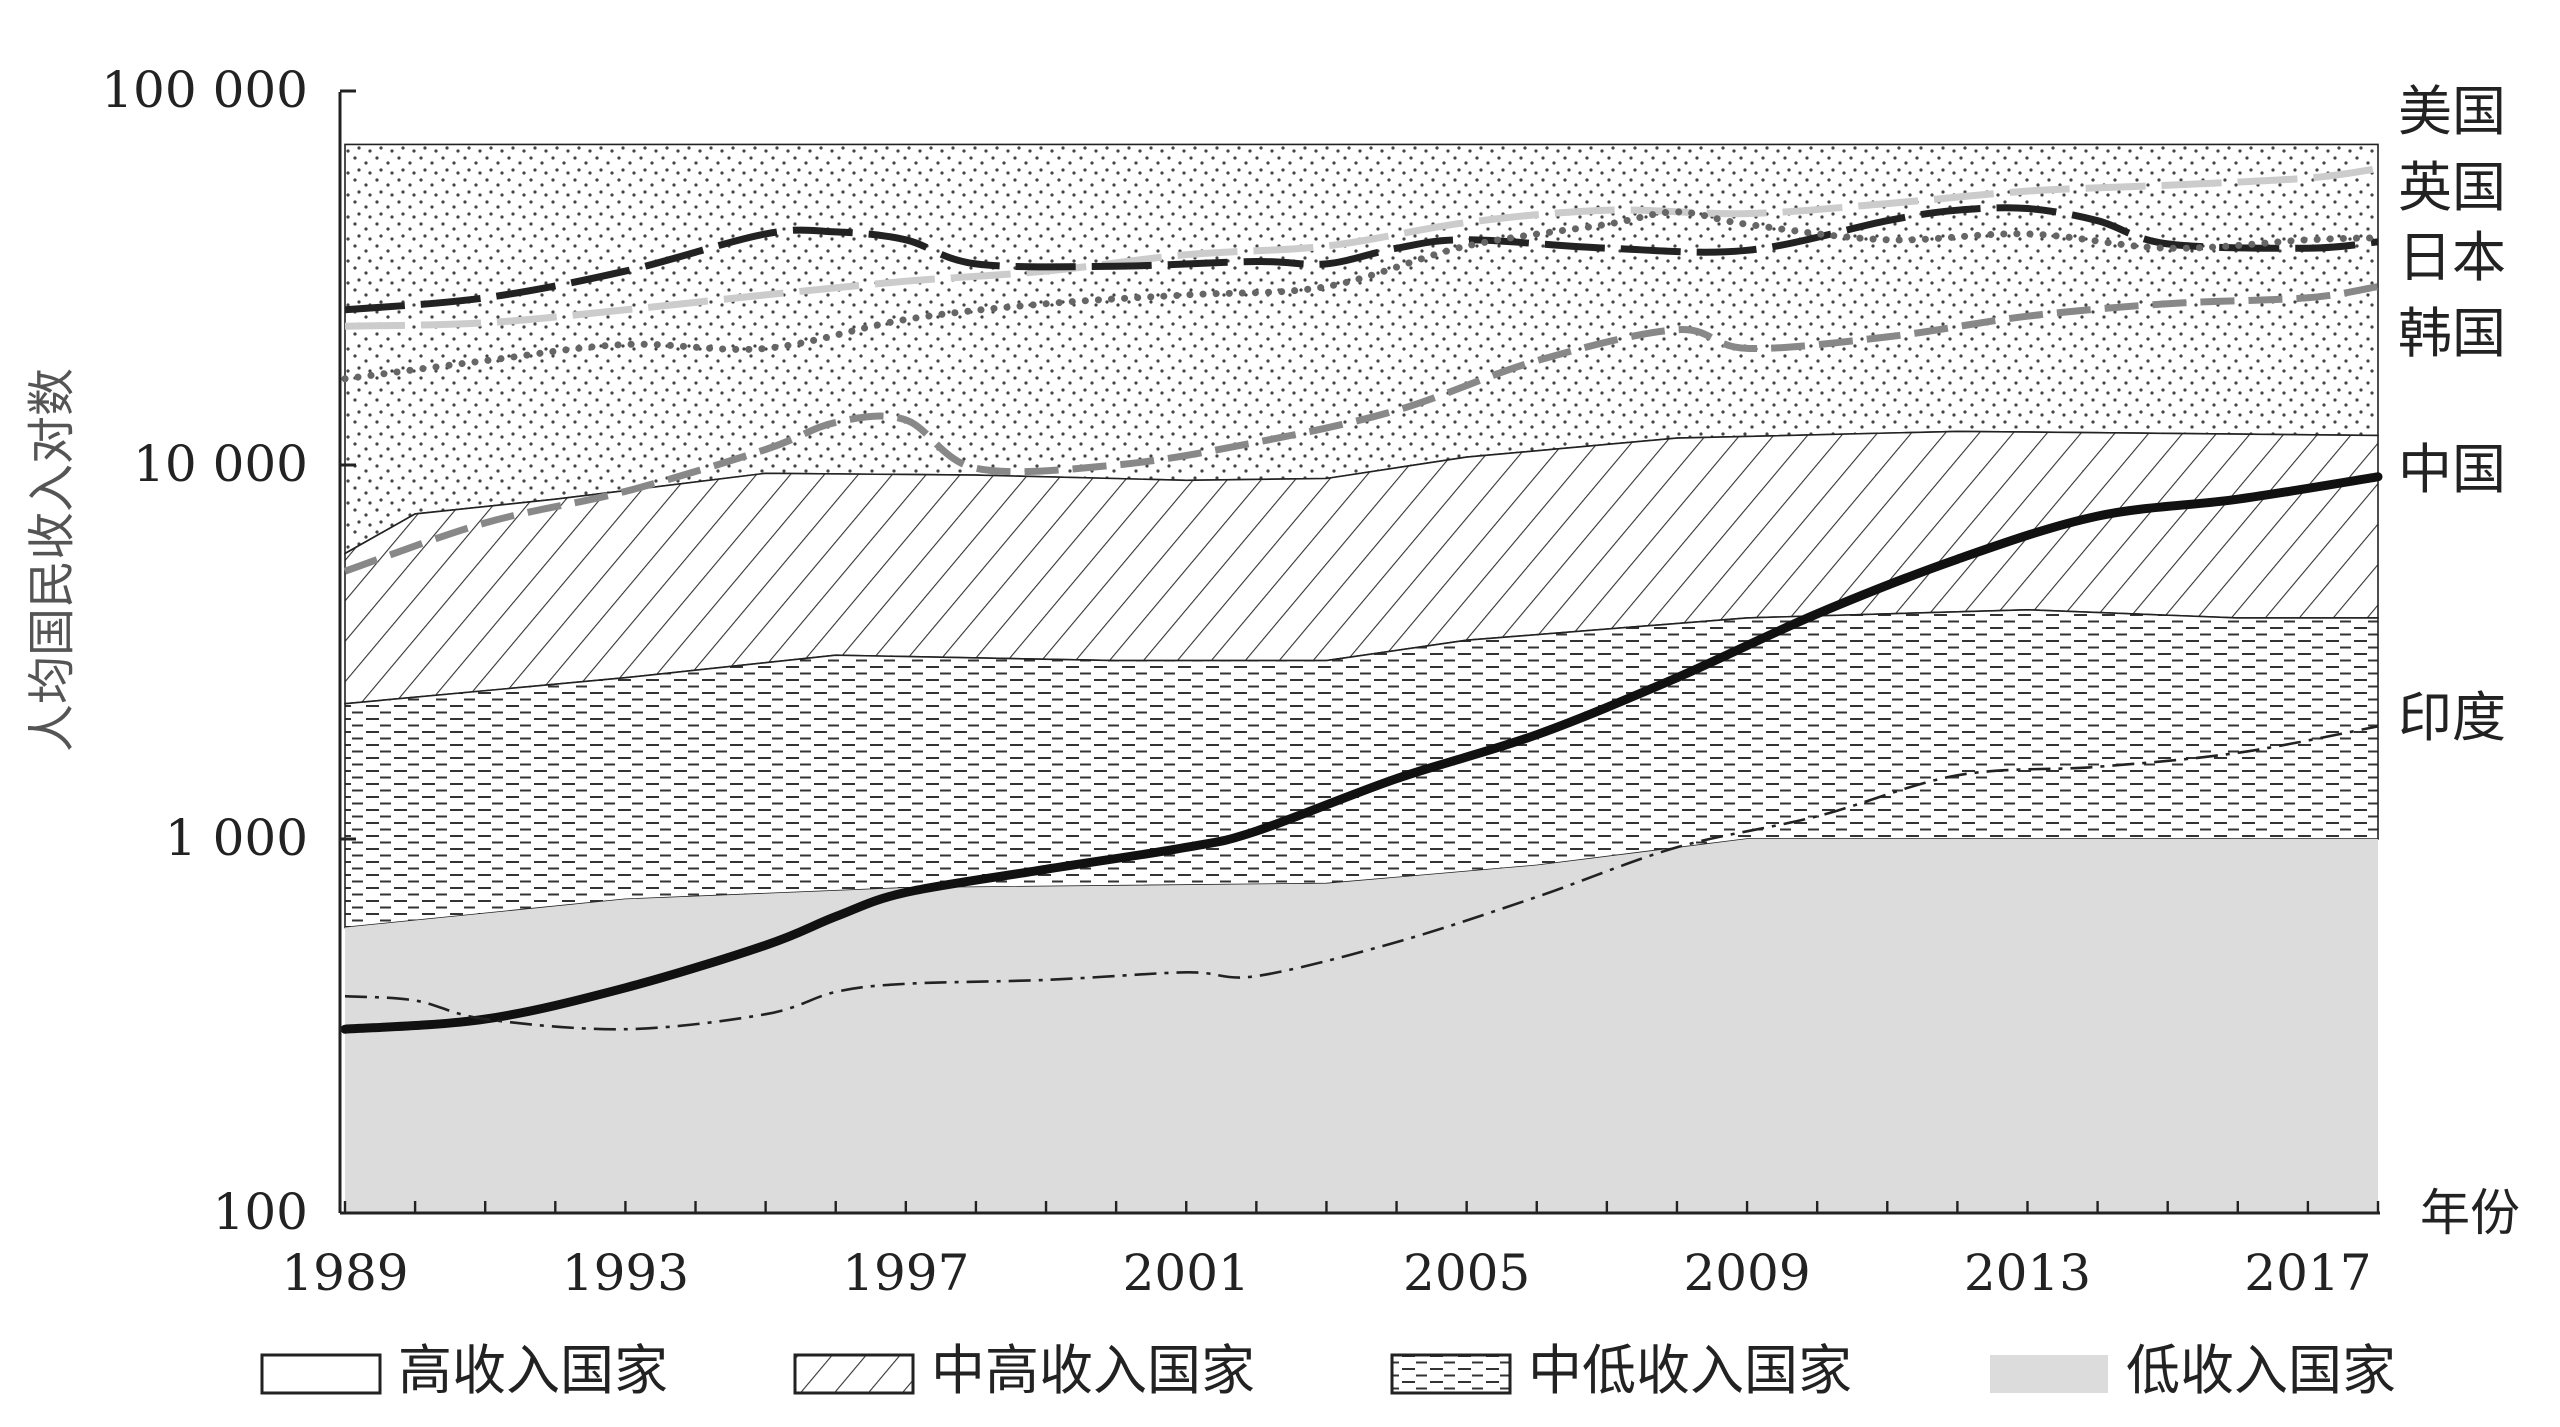 Image resolution: width=2560 pixels, height=1427 pixels. What do you see at coordinates (625, 1273) in the screenshot?
I see `x-tick-label: 1993` at bounding box center [625, 1273].